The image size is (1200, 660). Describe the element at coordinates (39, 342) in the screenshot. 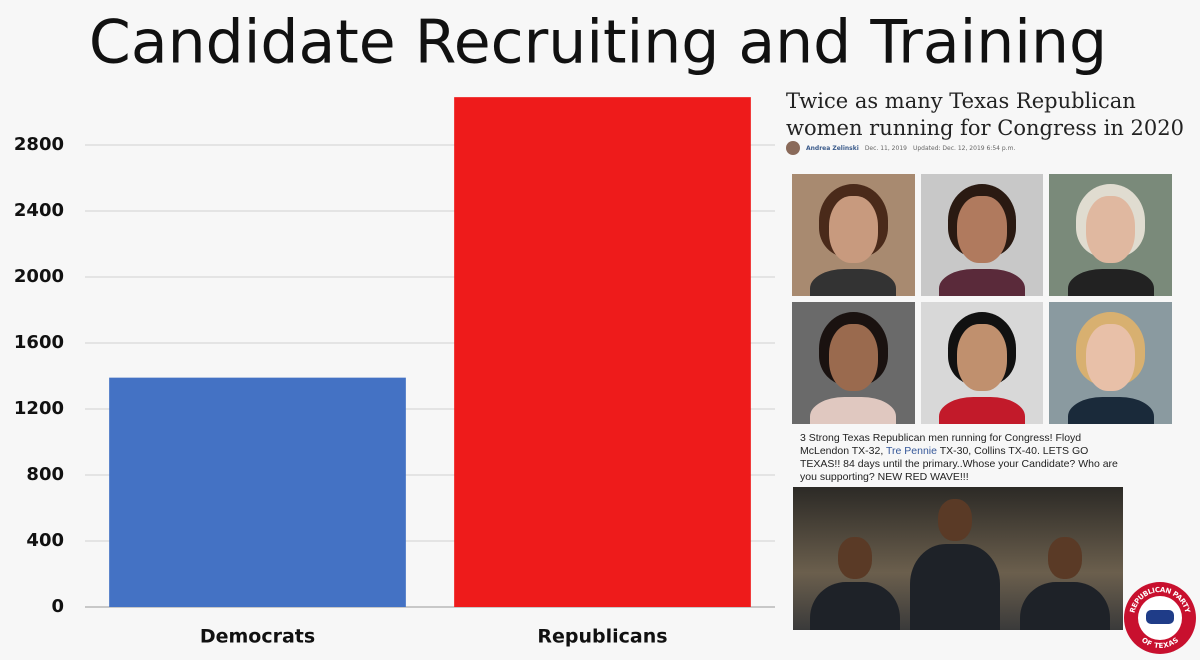

I see `y-tick-label: 1600` at that location.